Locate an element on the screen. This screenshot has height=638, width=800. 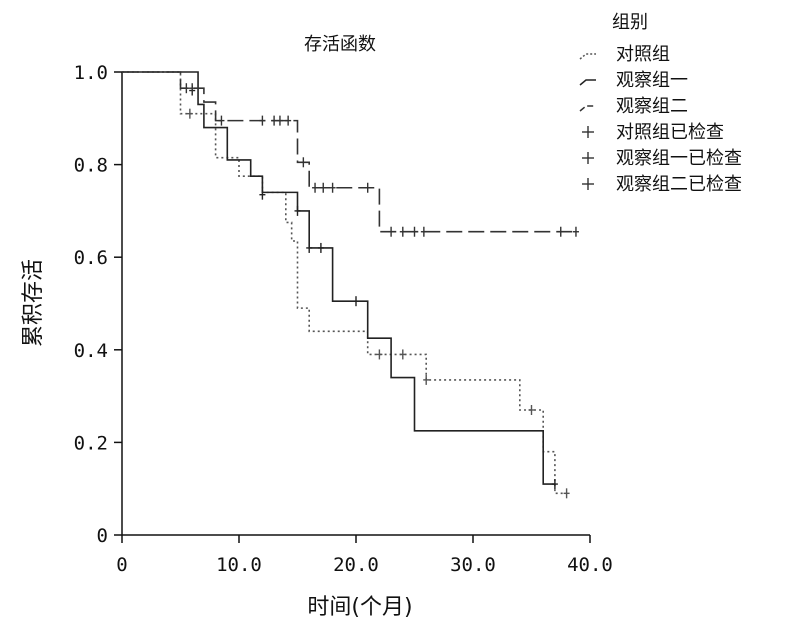
x-tick-label: 0 is located at coordinates (121, 565).